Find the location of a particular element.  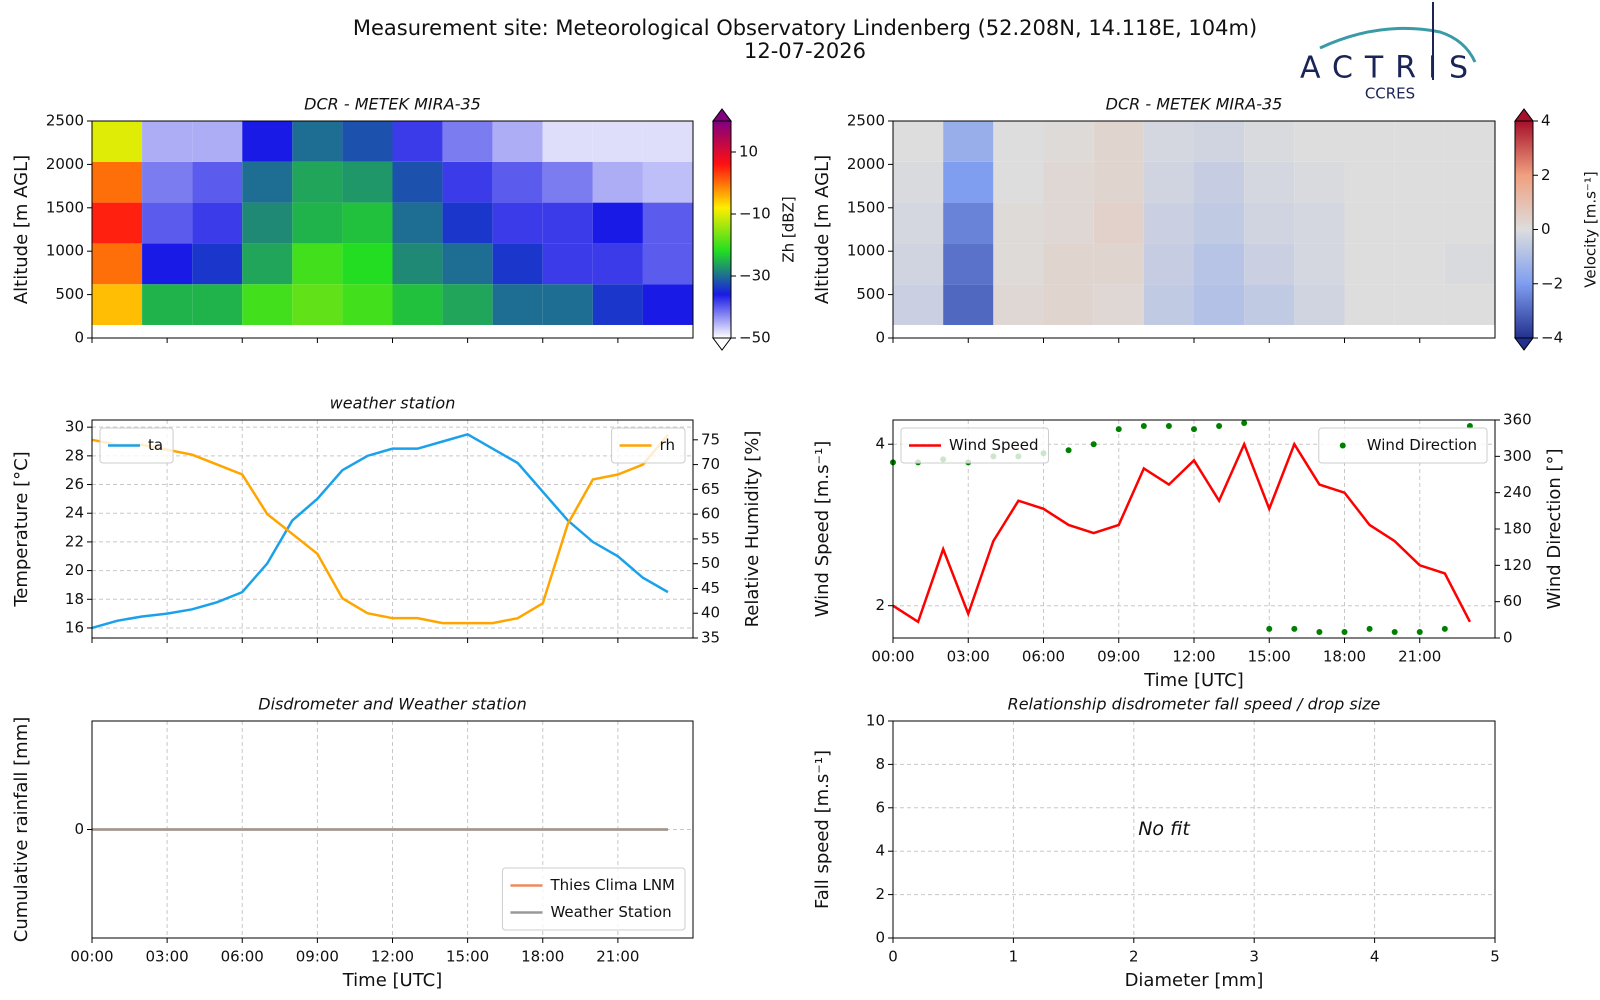

x-axis-label: Time [UTC] is located at coordinates (392, 980).